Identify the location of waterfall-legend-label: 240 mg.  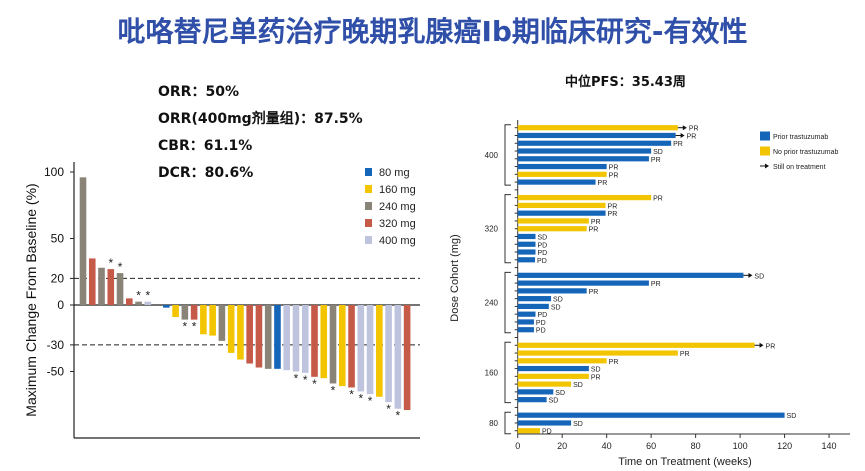
(397, 207).